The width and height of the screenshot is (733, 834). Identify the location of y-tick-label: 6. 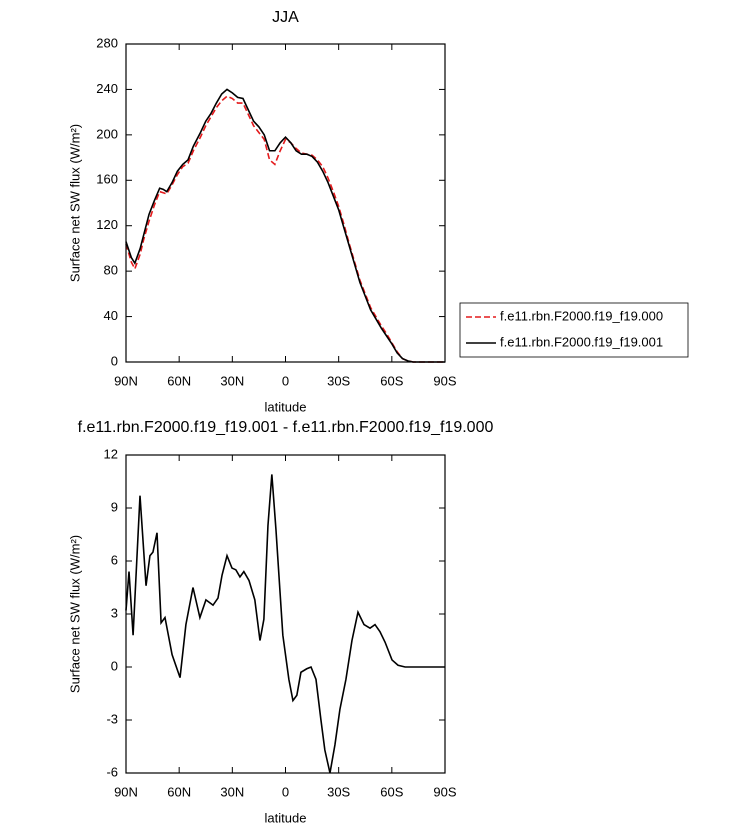
(114, 559).